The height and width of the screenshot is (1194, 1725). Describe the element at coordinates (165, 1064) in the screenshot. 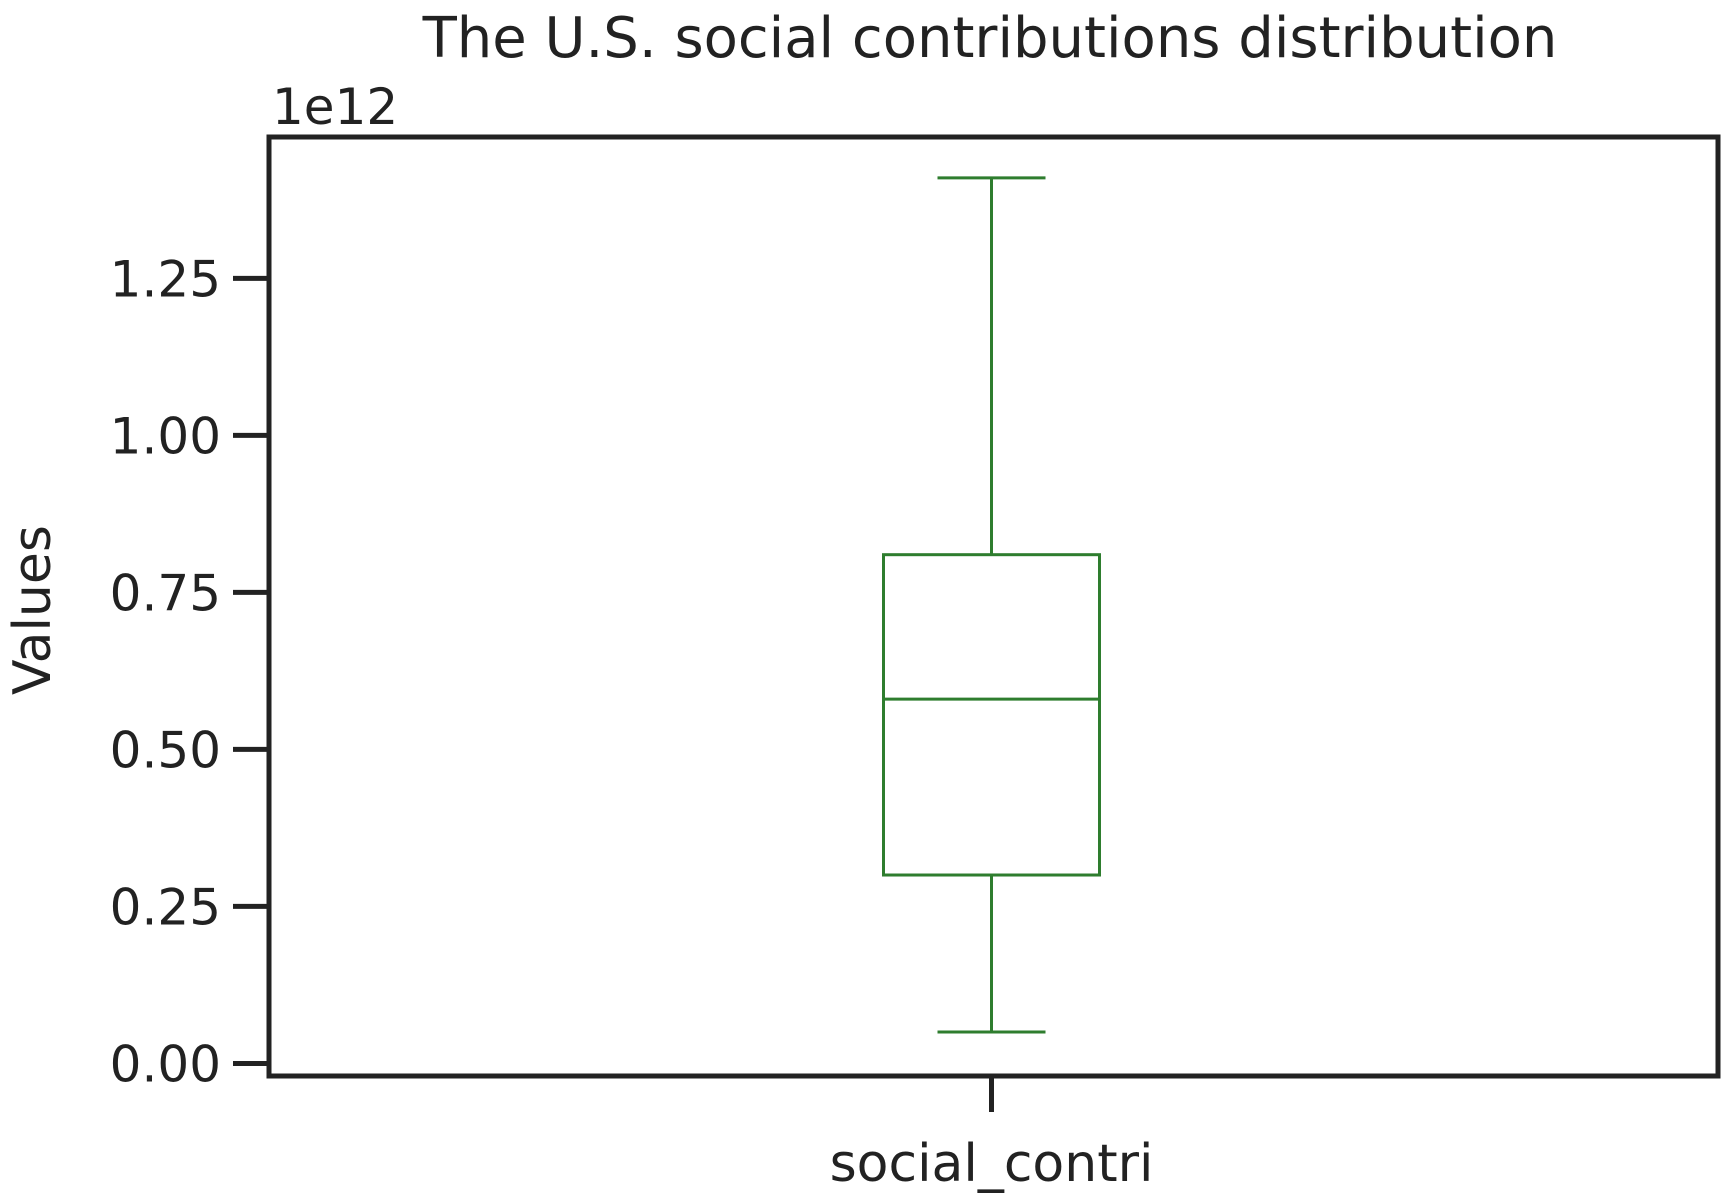

I see `y-tick-label: 0.00` at that location.